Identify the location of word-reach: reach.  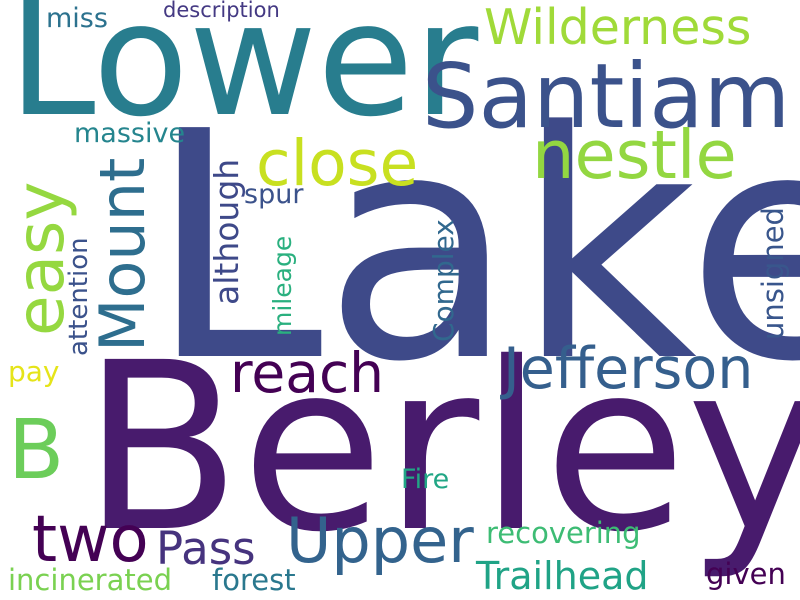
(307, 373).